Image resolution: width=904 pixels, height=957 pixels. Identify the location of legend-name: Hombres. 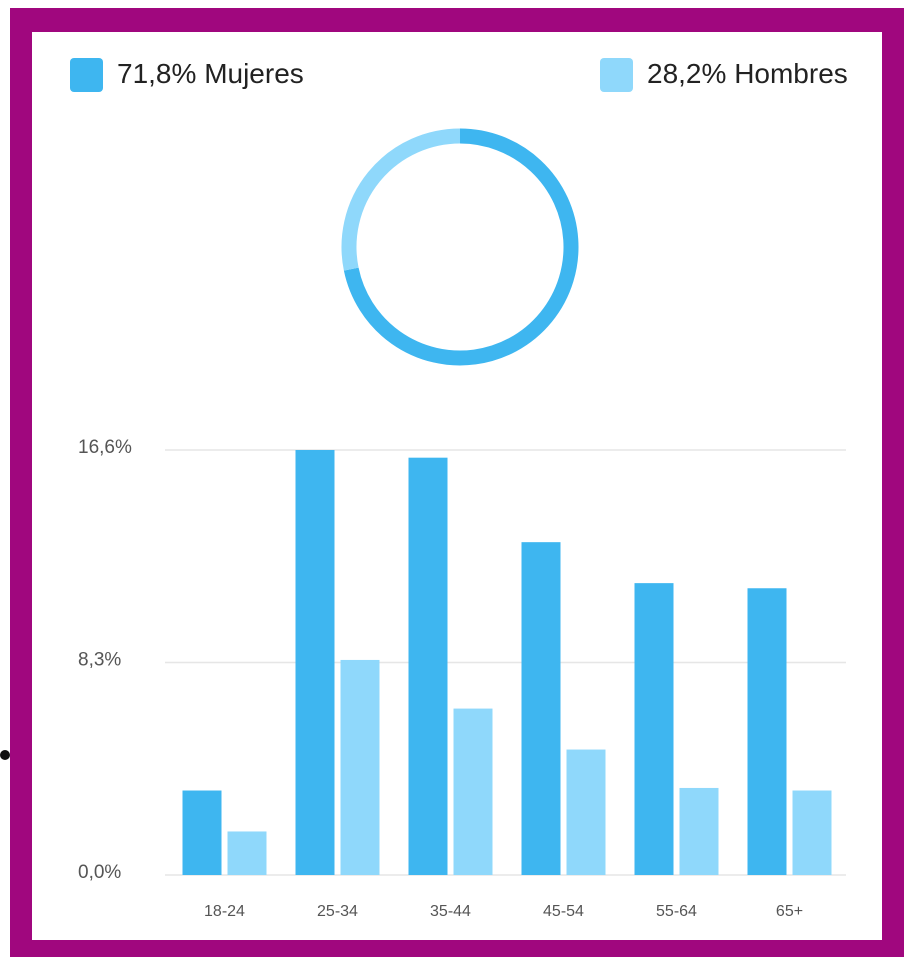
(791, 73).